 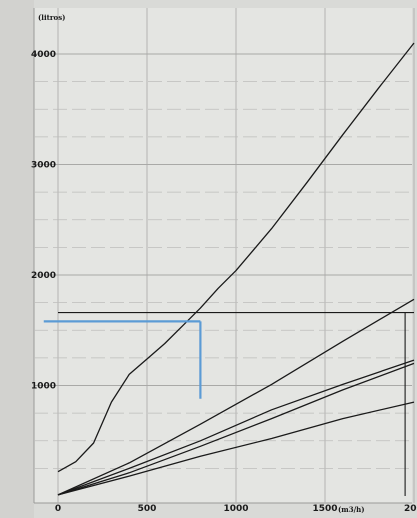 What do you see at coordinates (43, 221) in the screenshot?
I see `y-tick-labels: 1000 2000 3000 4000` at bounding box center [43, 221].